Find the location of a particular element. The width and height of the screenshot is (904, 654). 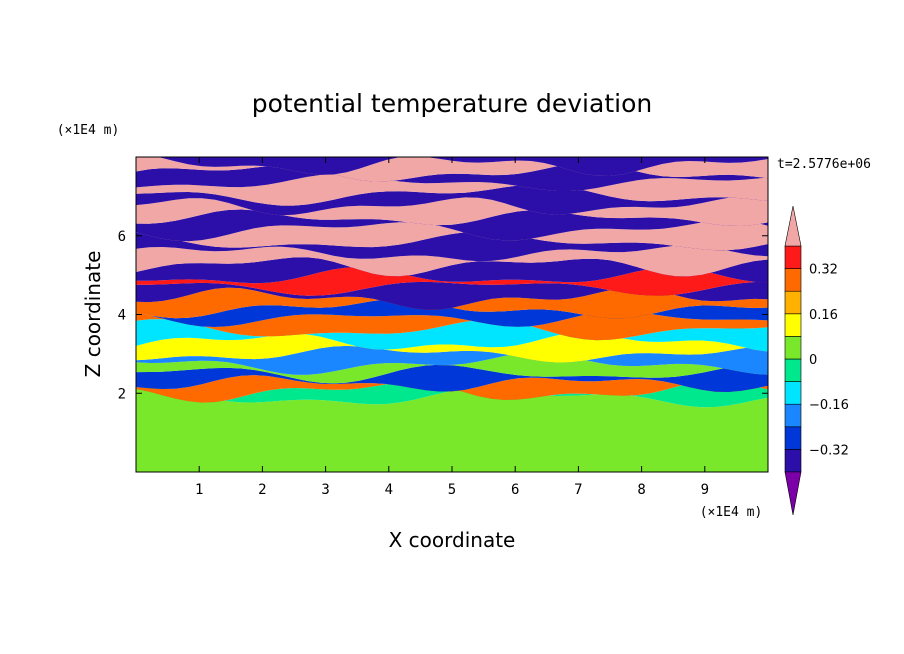

y-tick-label: 4 is located at coordinates (122, 316).